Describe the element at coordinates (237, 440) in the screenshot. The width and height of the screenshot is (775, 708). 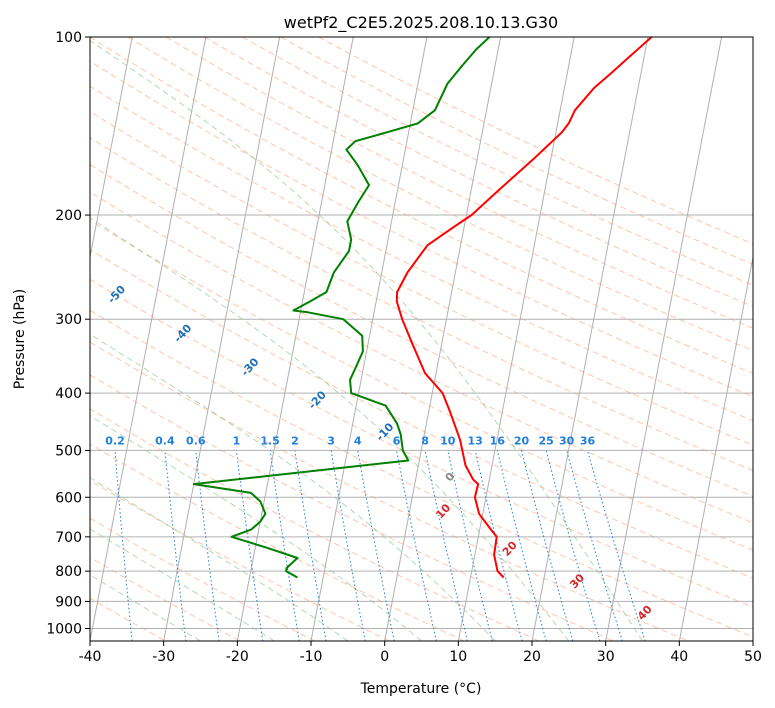
I see `mixing-ratio-label: 1` at that location.